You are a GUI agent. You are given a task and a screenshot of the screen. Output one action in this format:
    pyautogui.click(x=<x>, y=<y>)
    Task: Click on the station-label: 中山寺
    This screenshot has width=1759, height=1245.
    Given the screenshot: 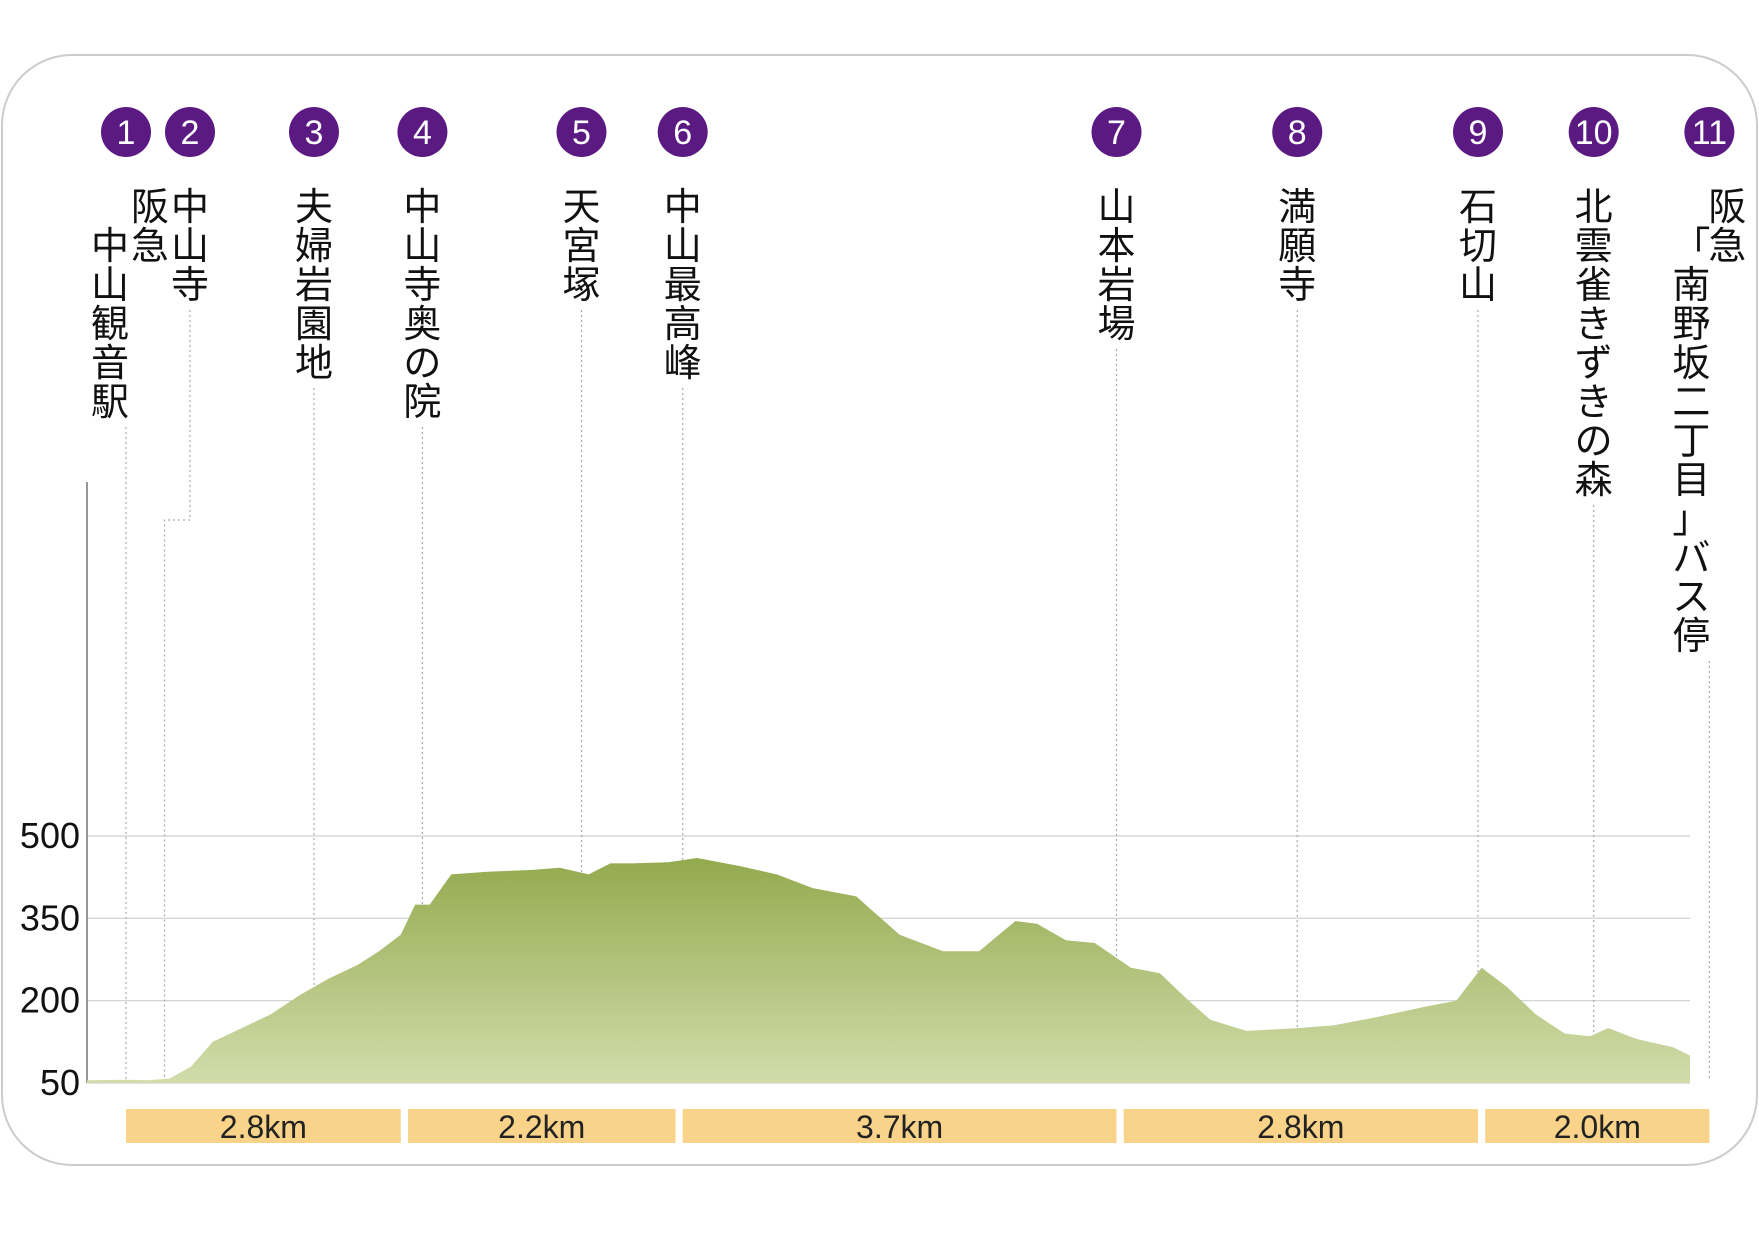 What is the action you would take?
    pyautogui.click(x=190, y=246)
    